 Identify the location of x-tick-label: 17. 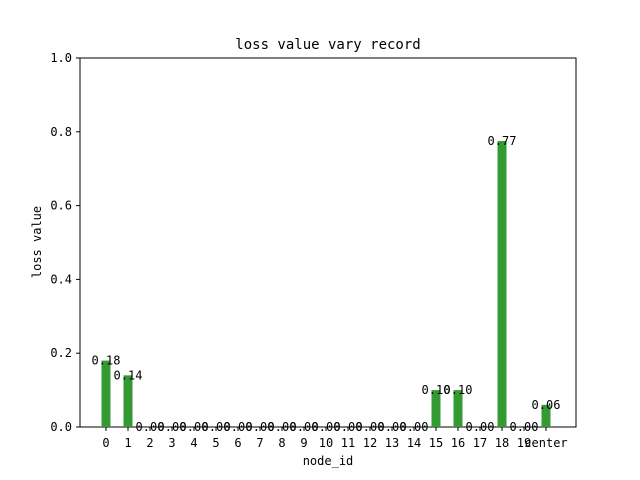
(480, 443).